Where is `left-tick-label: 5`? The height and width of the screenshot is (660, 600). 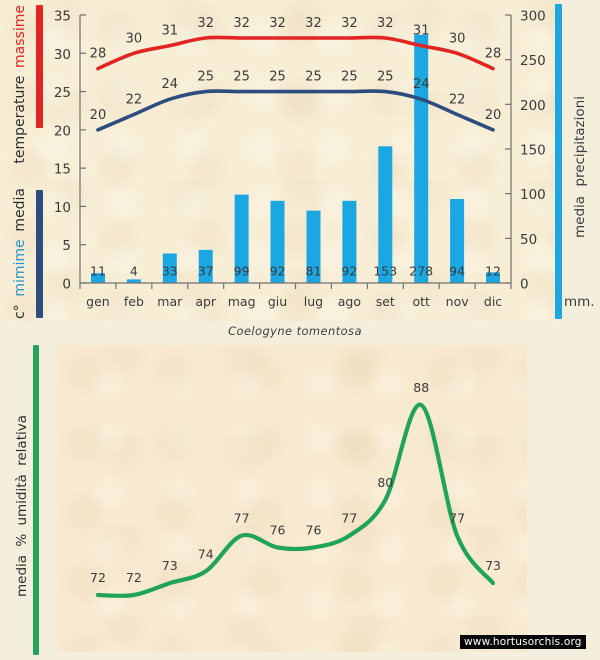
left-tick-label: 5 is located at coordinates (66, 246).